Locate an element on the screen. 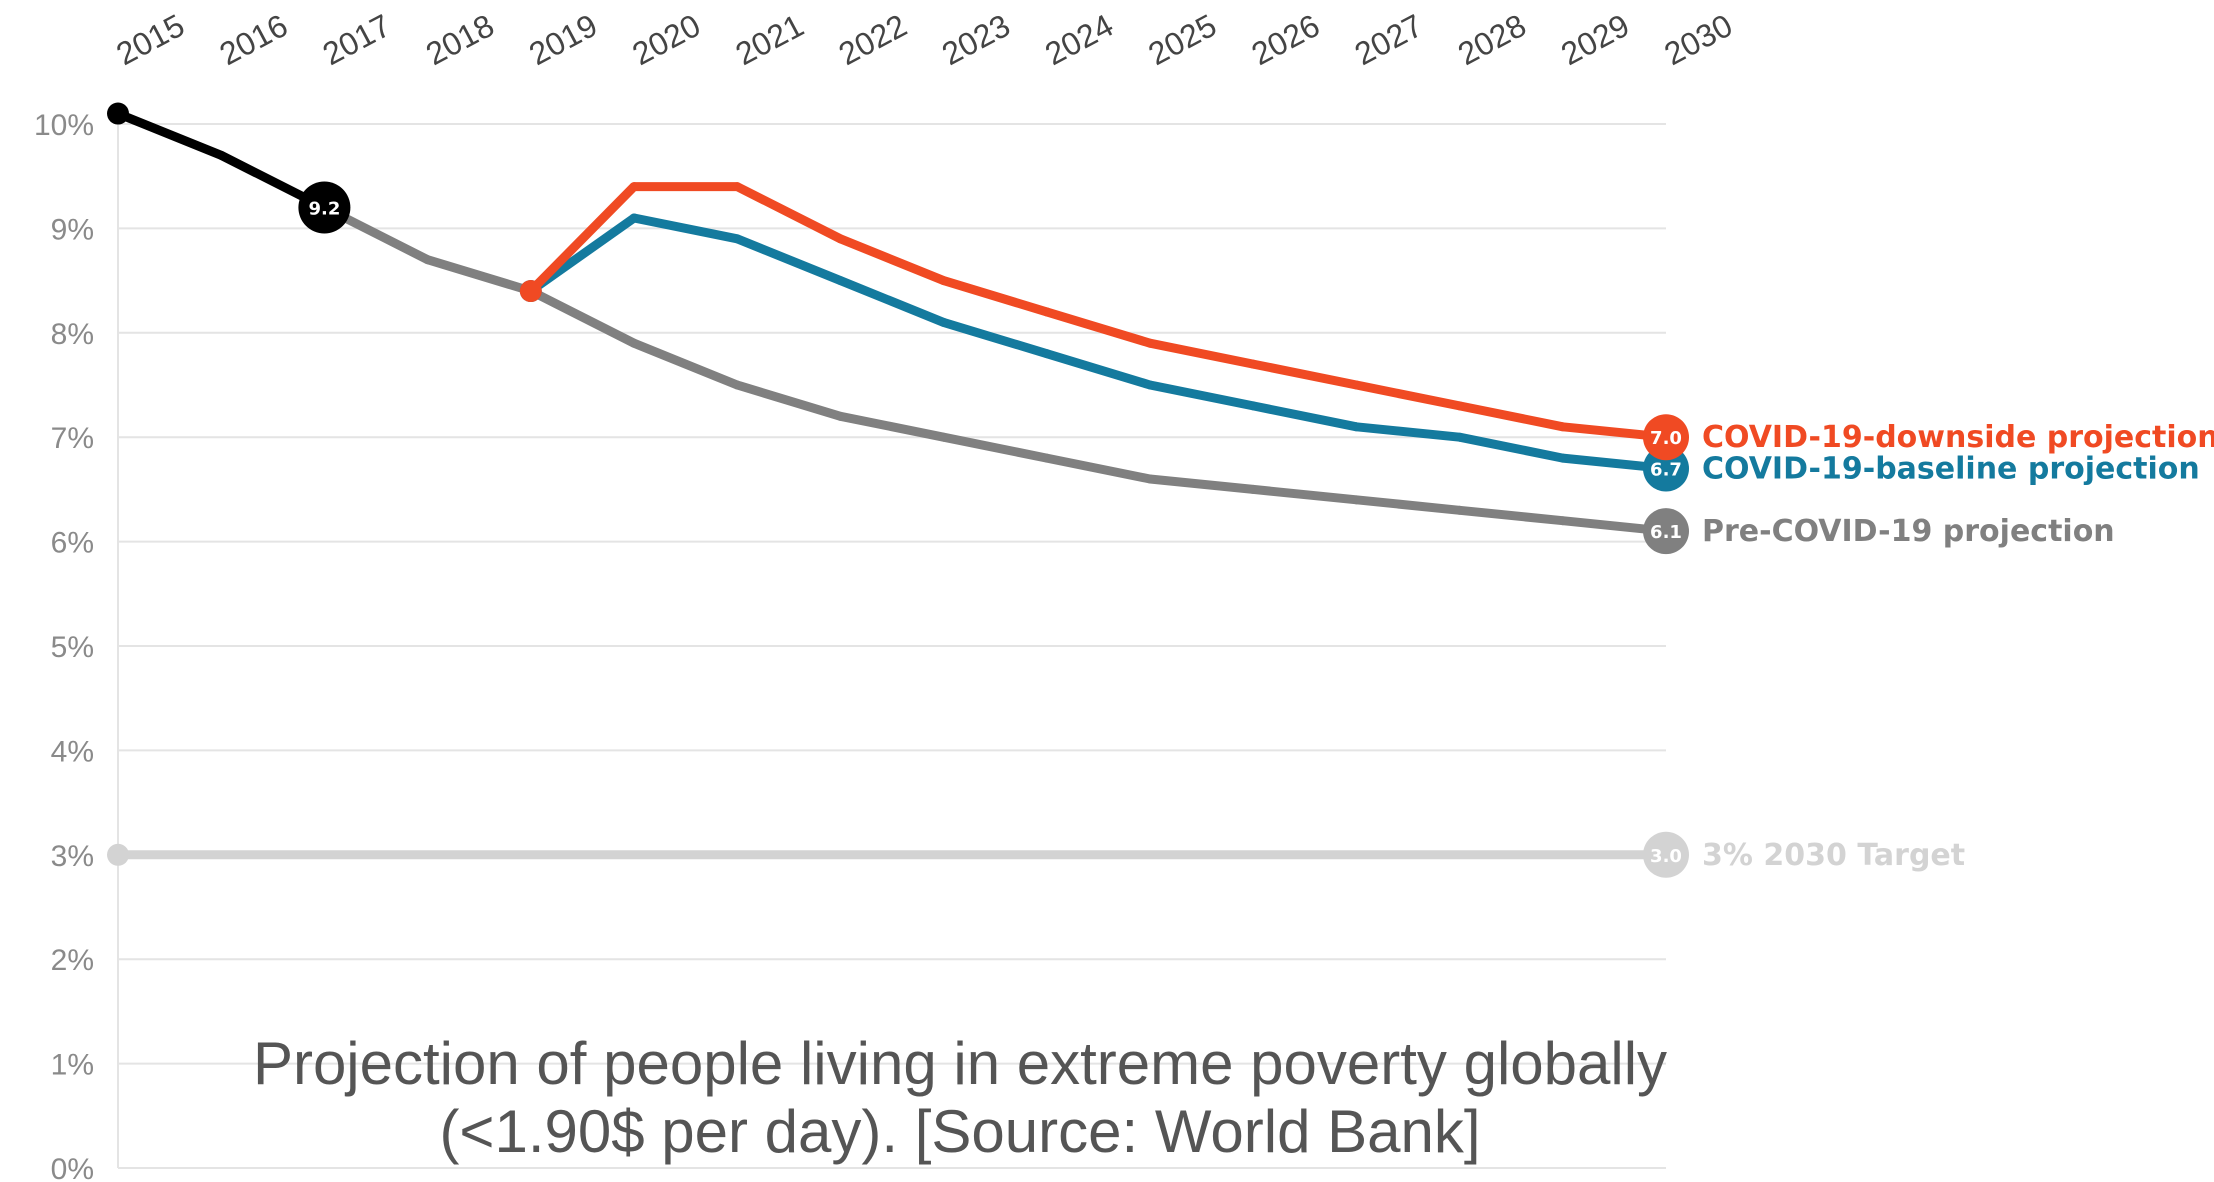 This screenshot has width=2214, height=1182. y-tick-label: 7% is located at coordinates (72, 438).